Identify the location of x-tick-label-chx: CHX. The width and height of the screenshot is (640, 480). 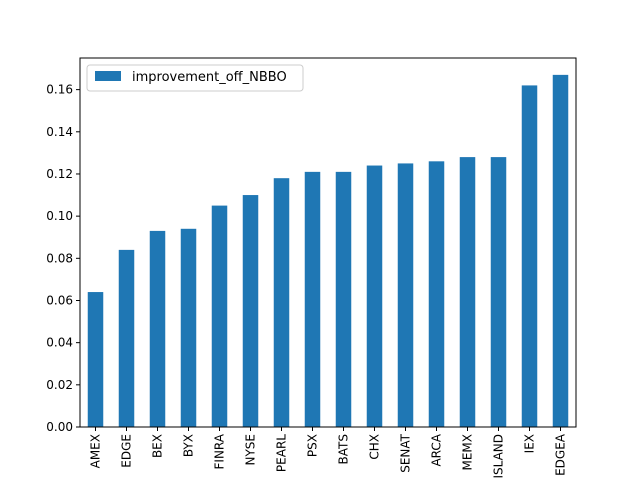
(375, 447).